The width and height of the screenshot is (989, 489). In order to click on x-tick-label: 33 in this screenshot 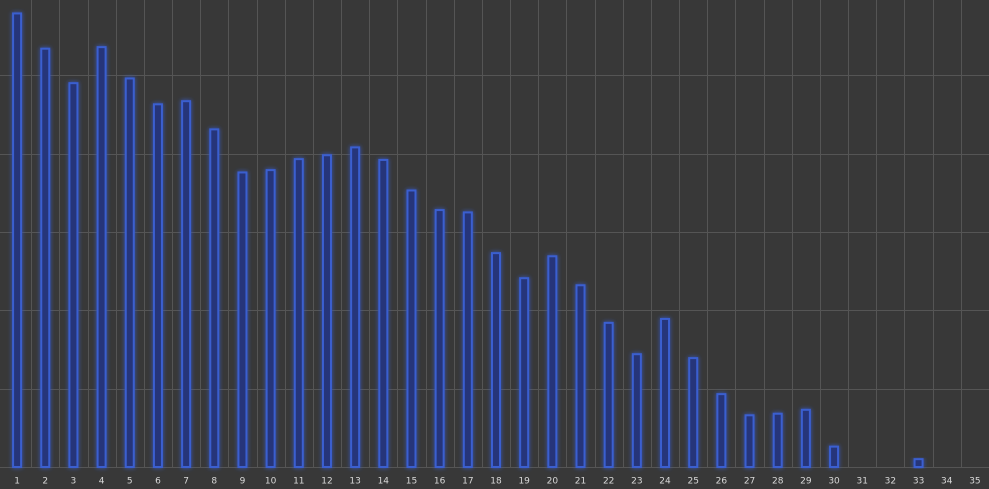, I will do `click(918, 482)`.